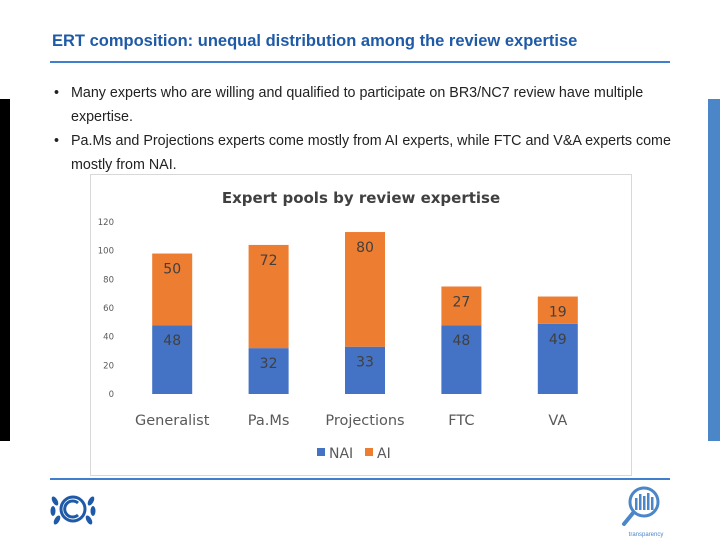 The height and width of the screenshot is (540, 720). Describe the element at coordinates (714, 270) in the screenshot. I see `right-edge-bar` at that location.